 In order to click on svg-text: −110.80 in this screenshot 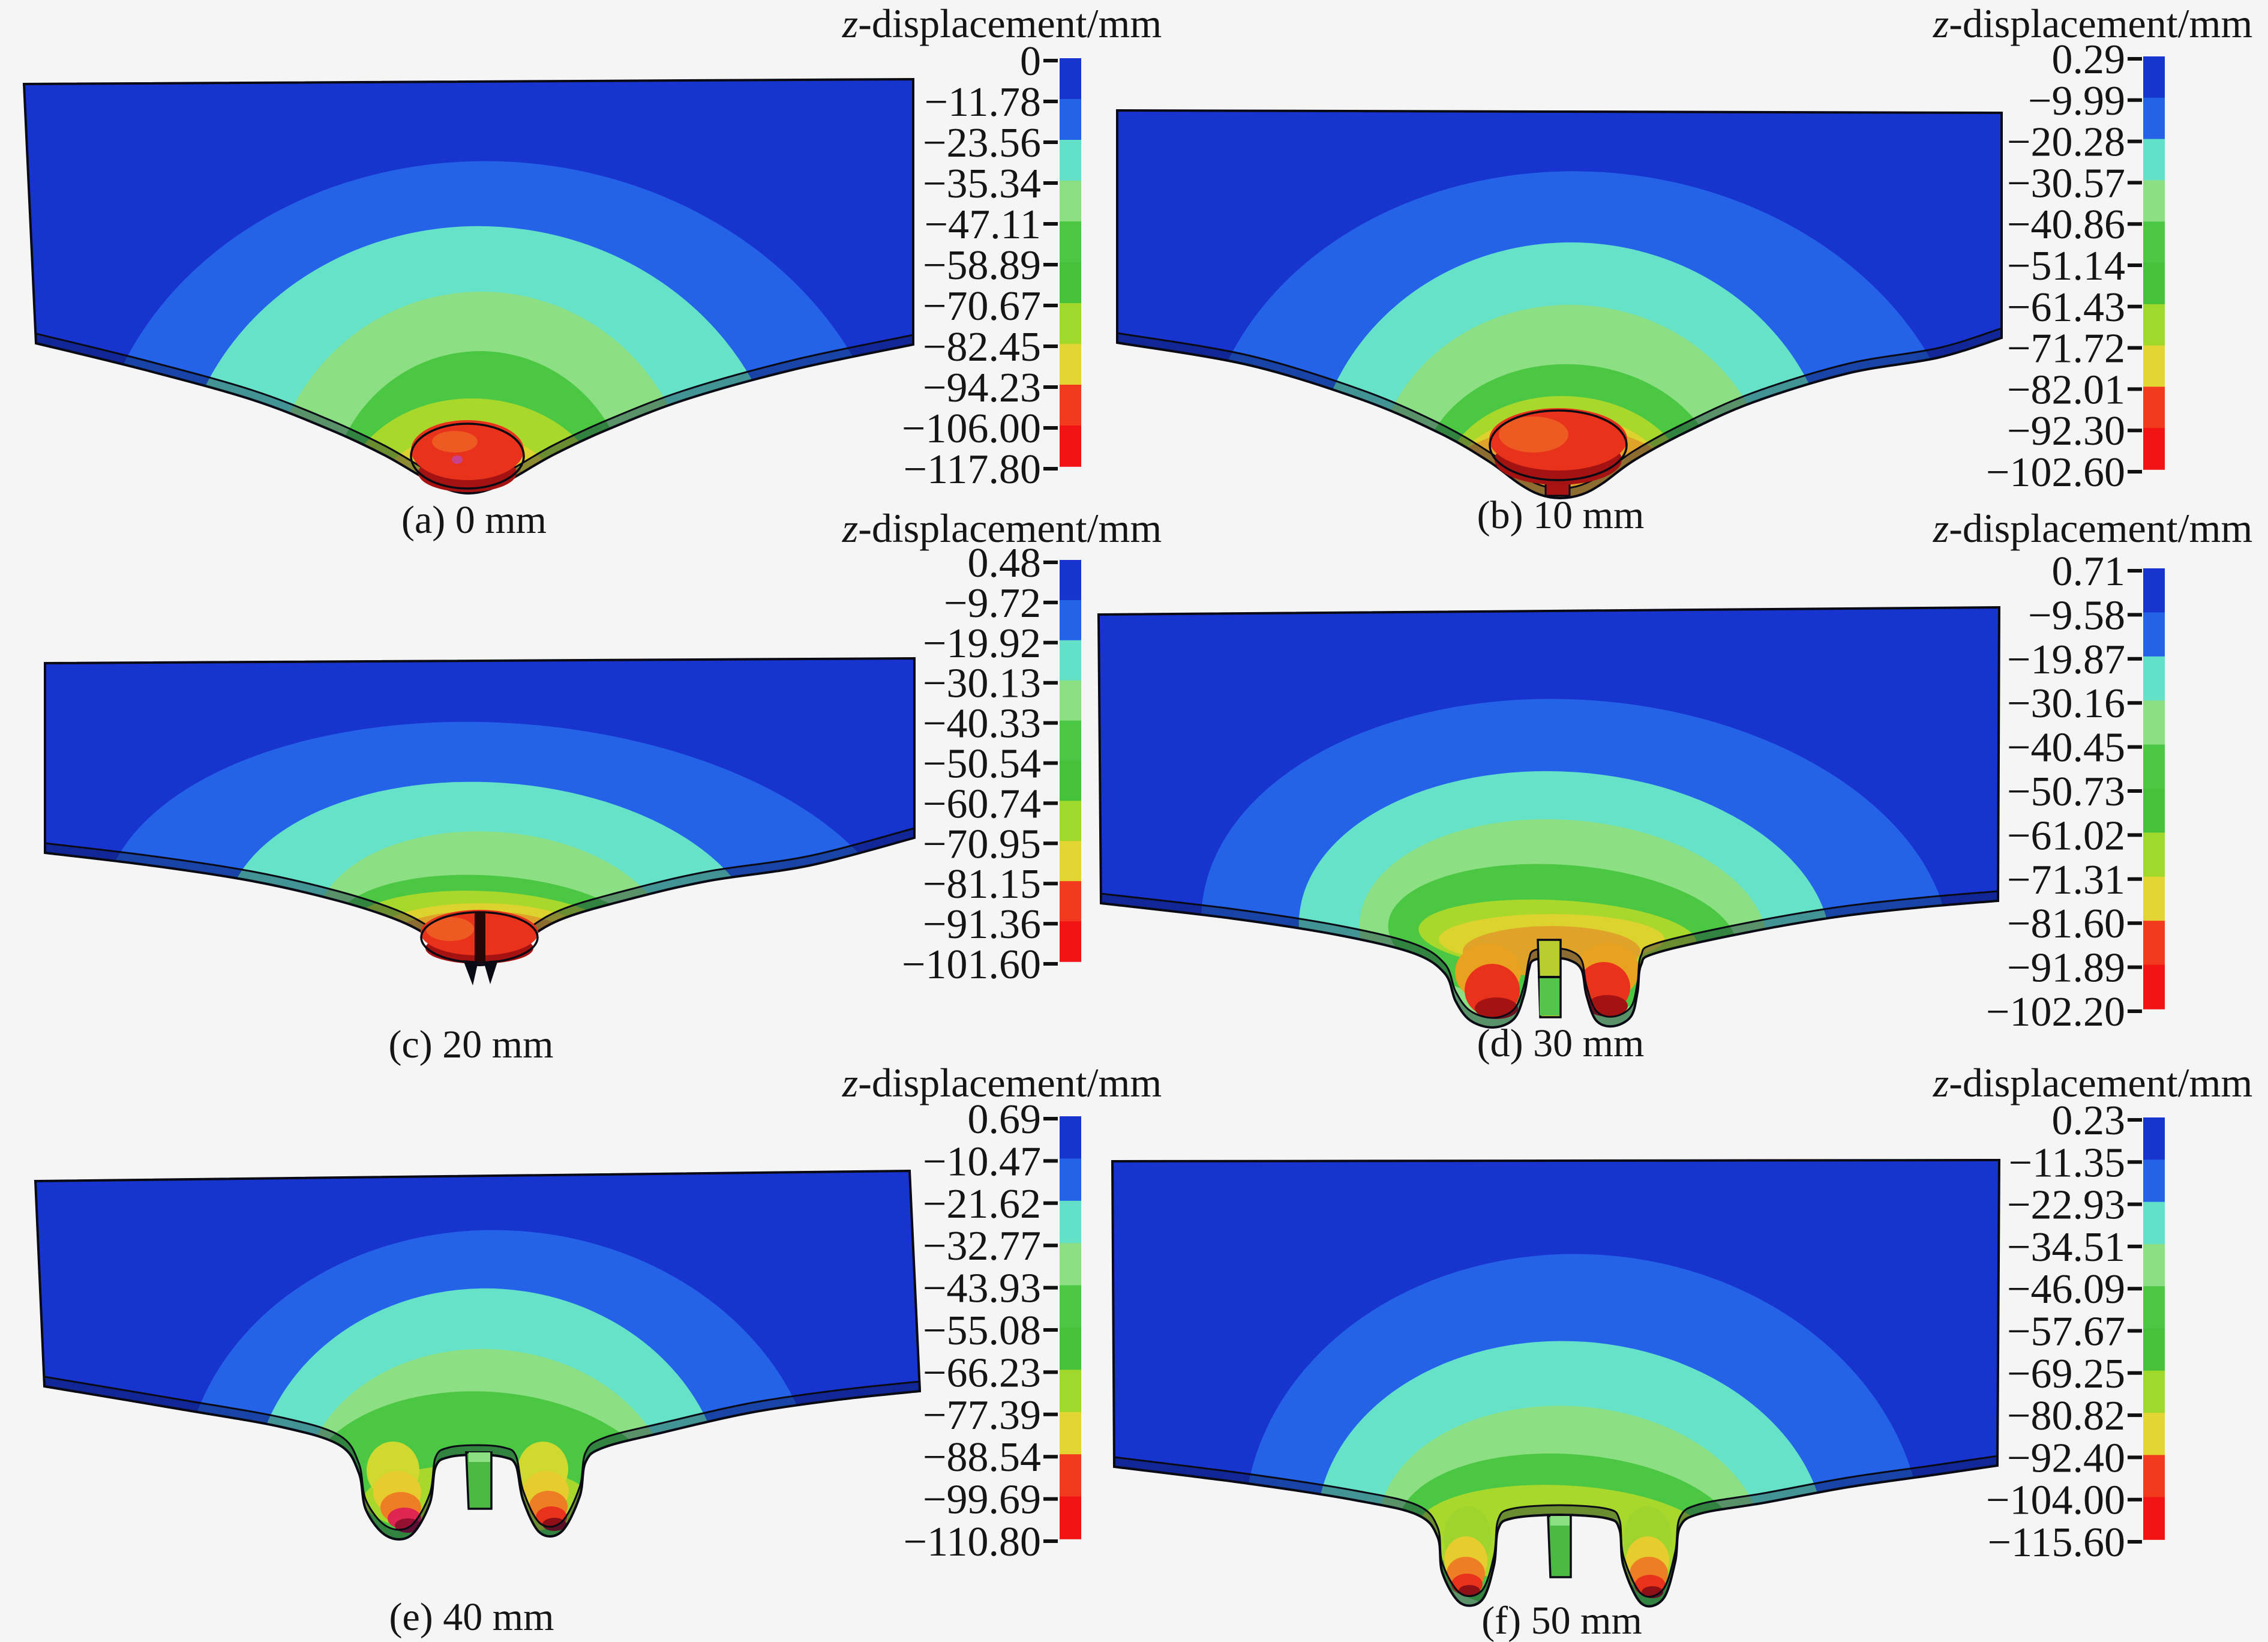, I will do `click(972, 1542)`.